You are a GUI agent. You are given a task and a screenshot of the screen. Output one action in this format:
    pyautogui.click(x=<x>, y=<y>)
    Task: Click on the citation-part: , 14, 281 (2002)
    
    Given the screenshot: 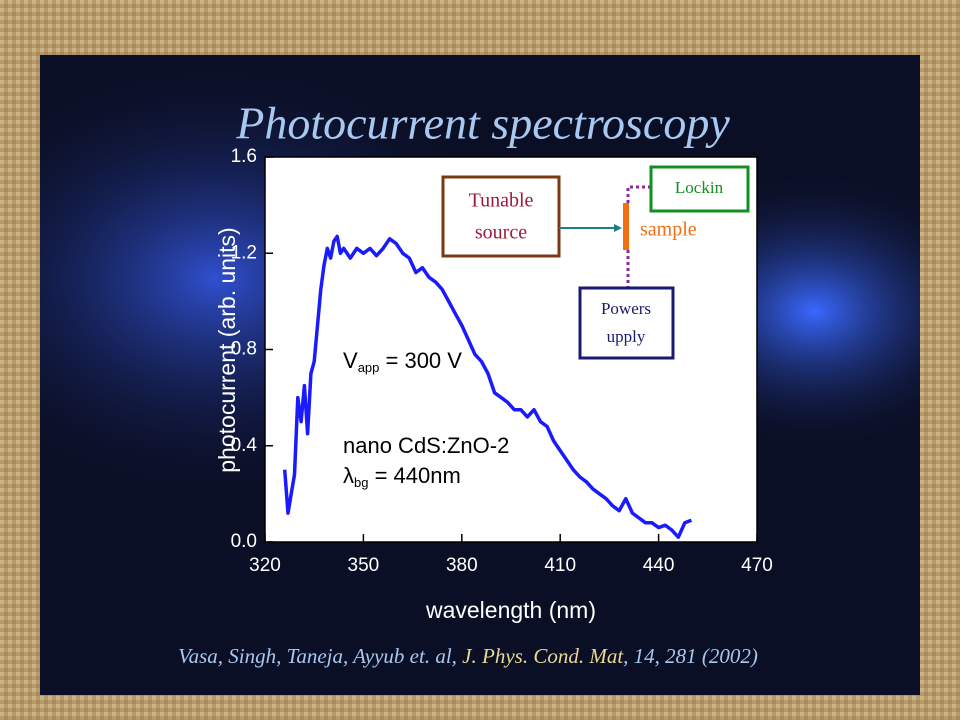 What is the action you would take?
    pyautogui.click(x=690, y=656)
    